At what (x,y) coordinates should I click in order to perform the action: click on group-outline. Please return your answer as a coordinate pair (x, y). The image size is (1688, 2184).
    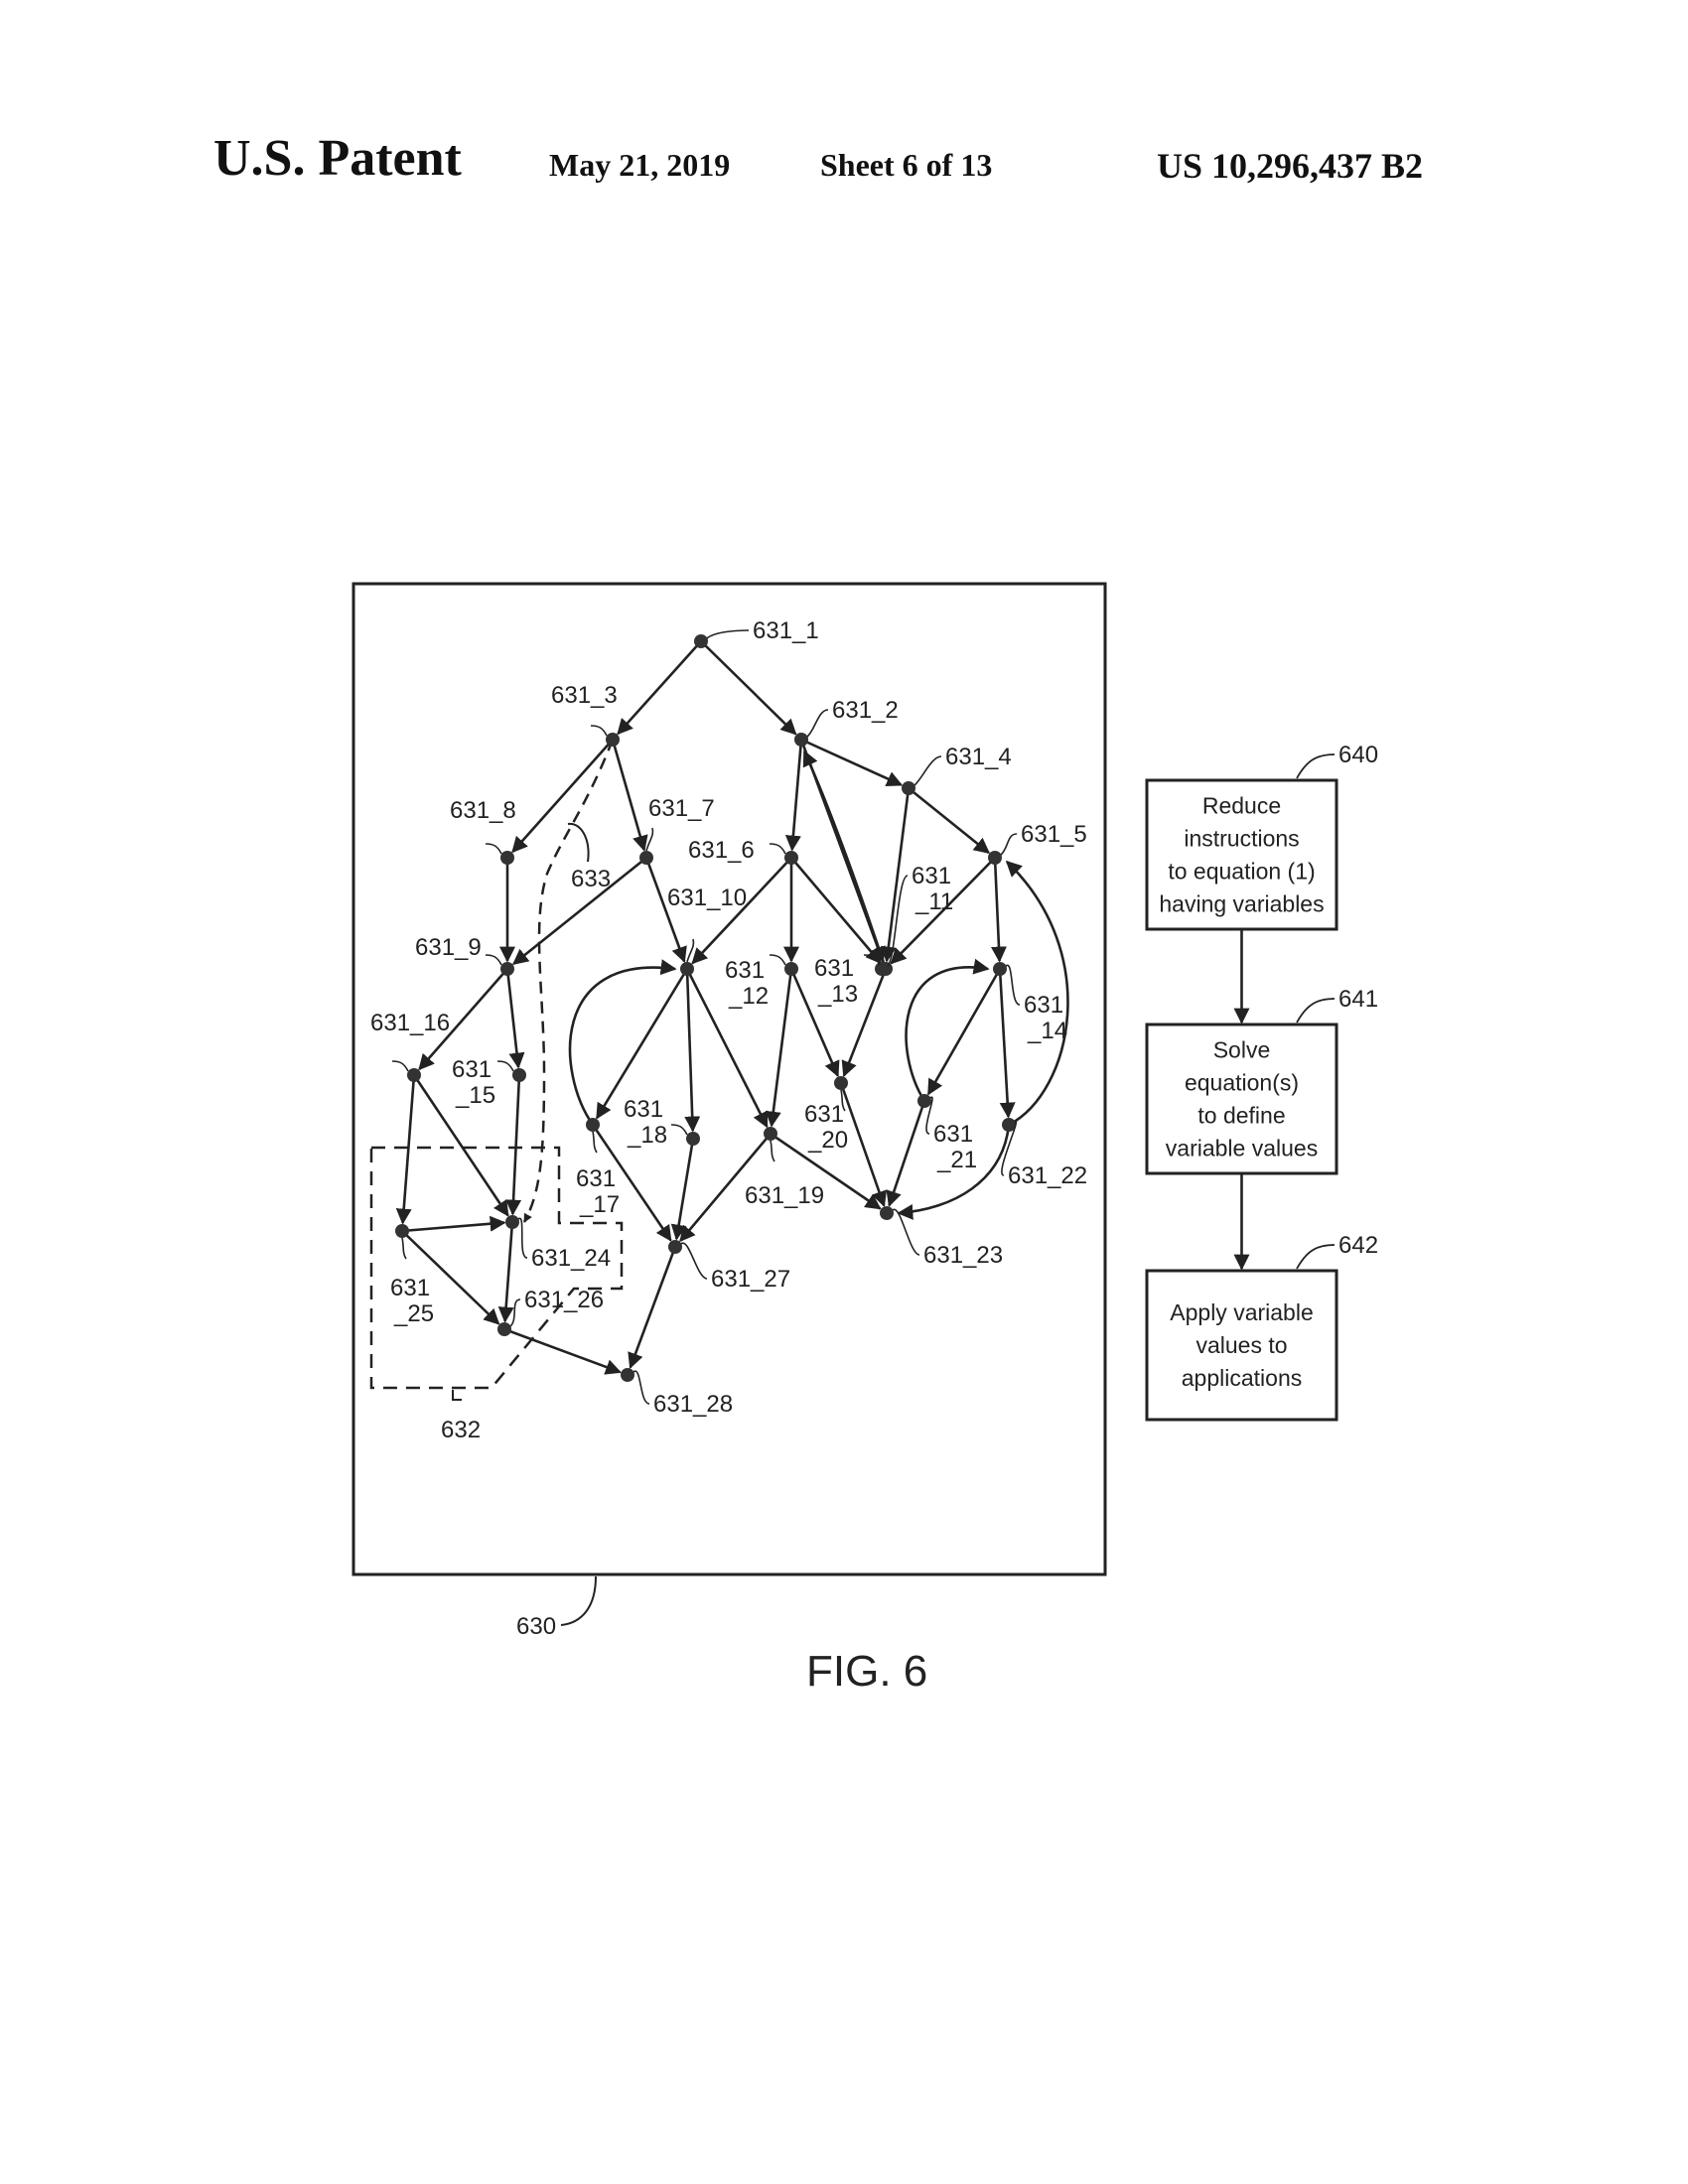
    Looking at the image, I should click on (496, 1268).